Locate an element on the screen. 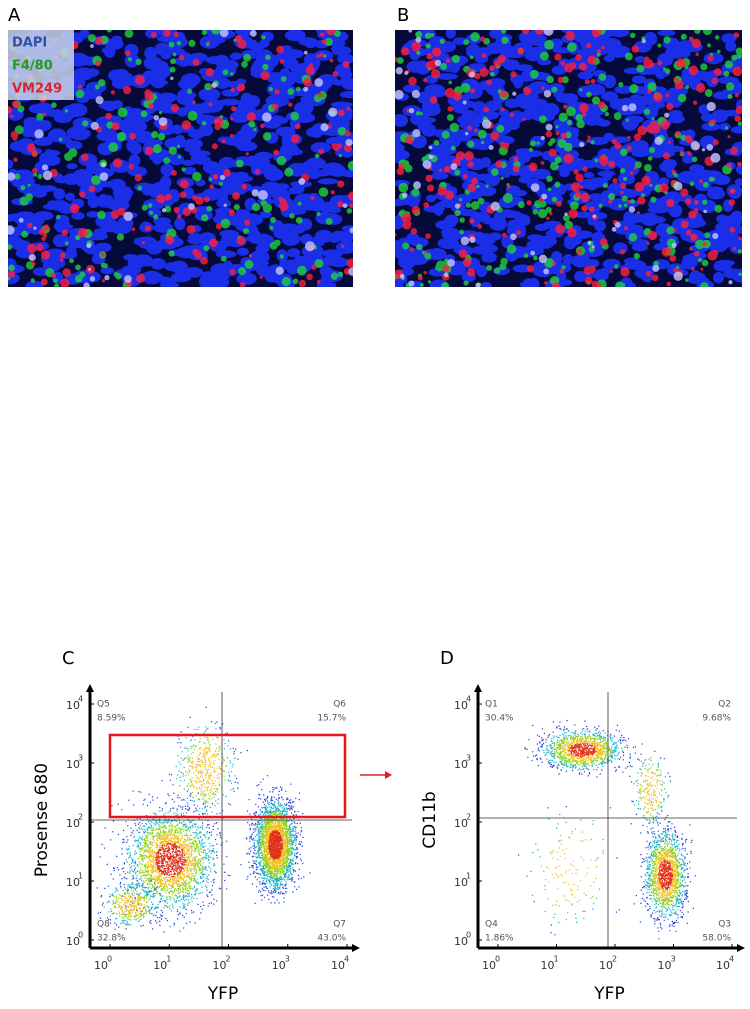 This screenshot has height=1009, width=750. quadrant-percent: 9.68% is located at coordinates (716, 719).